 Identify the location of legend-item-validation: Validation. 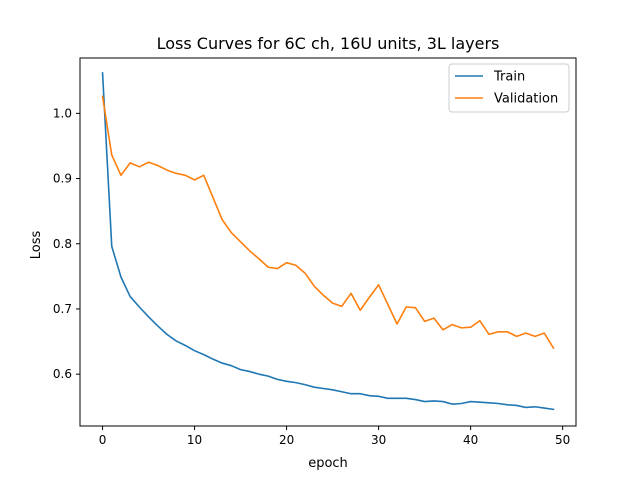
(506, 99).